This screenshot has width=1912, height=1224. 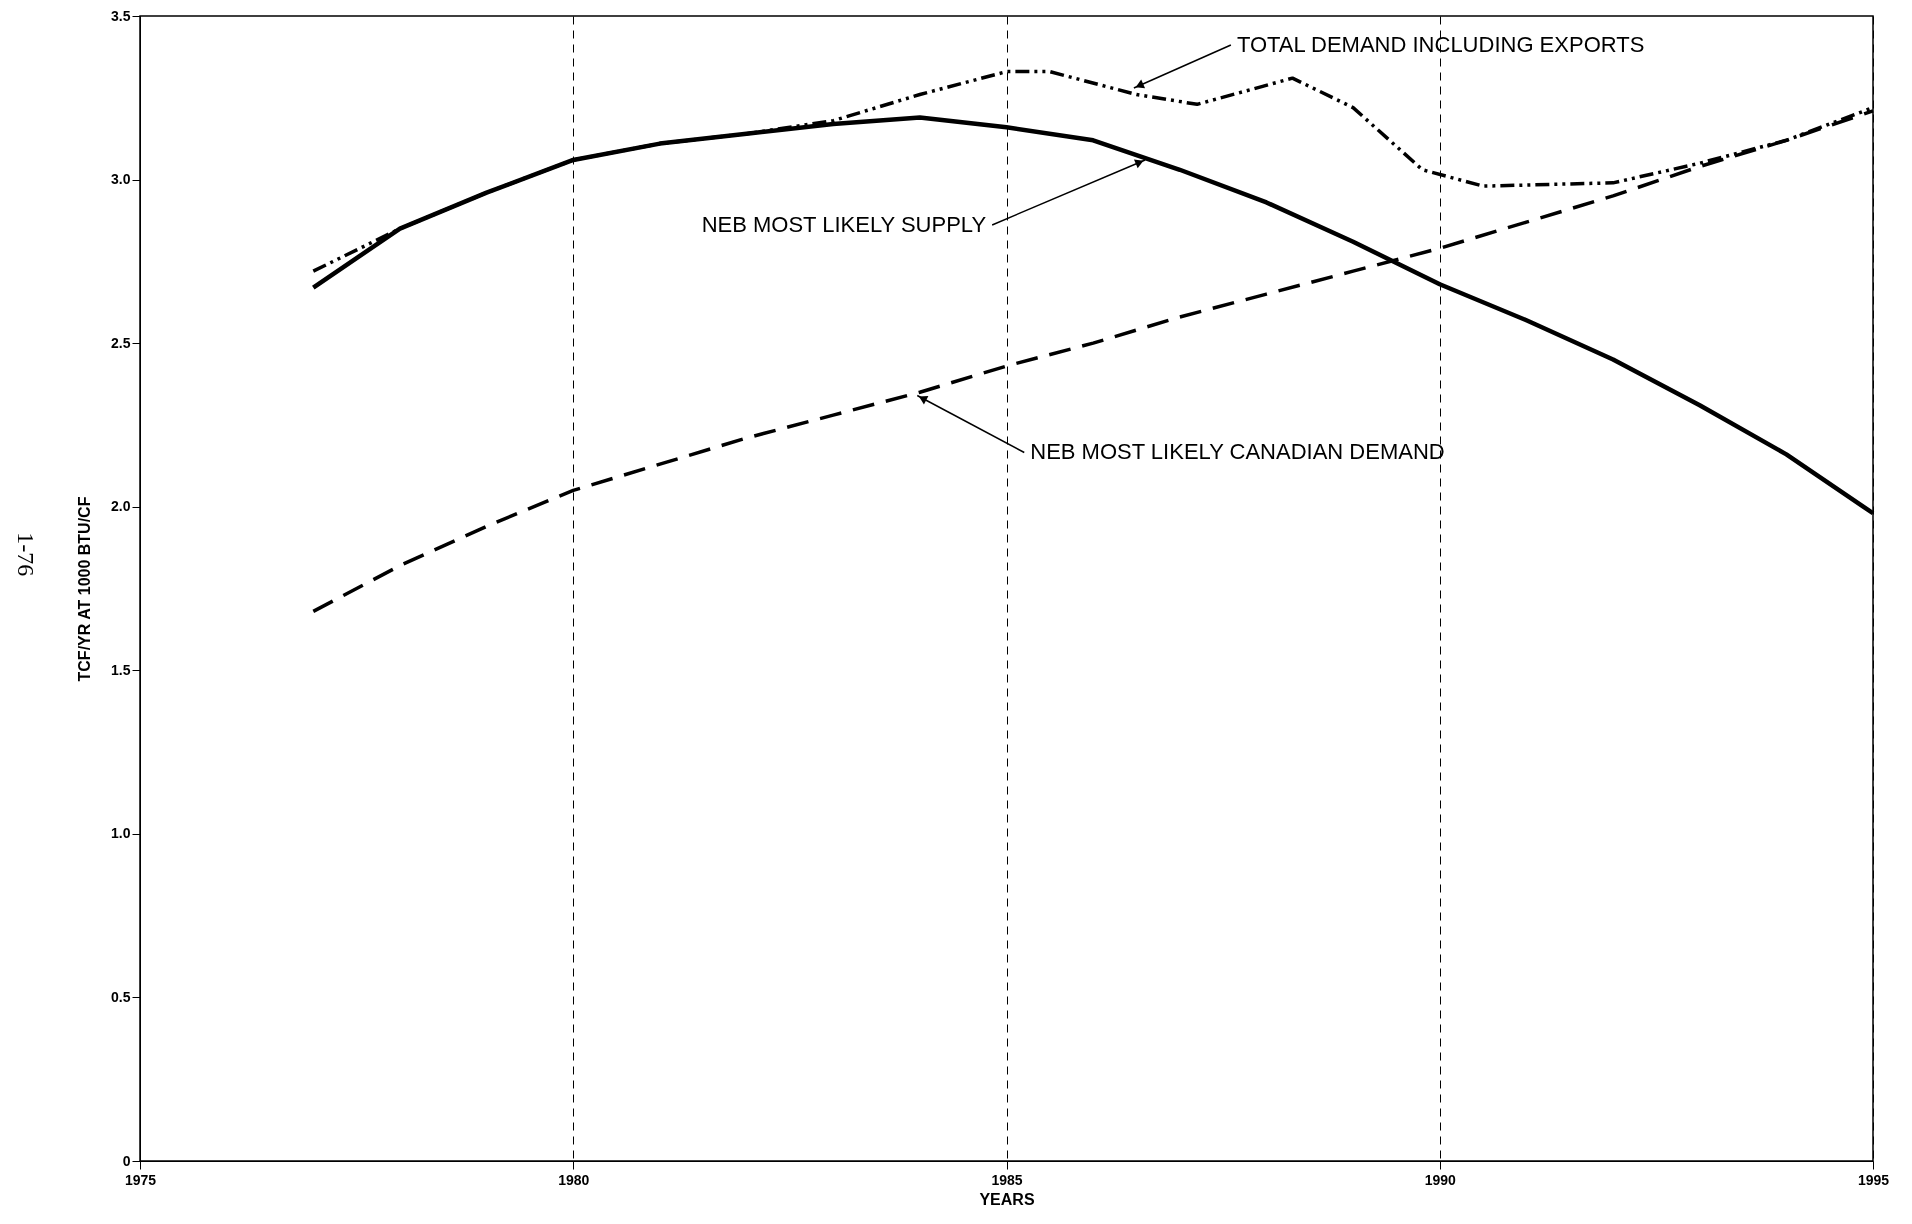 I want to click on annotation: TOTAL DEMAND INCLUDING EXPORTS, so click(x=1440, y=44).